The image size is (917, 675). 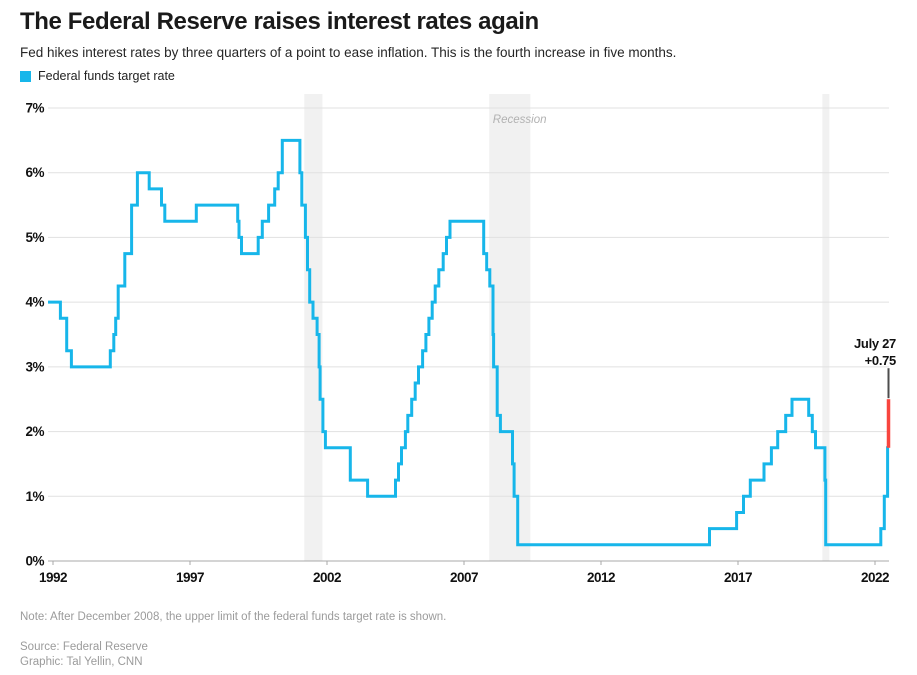 What do you see at coordinates (34, 366) in the screenshot?
I see `y-axis-label: 3%` at bounding box center [34, 366].